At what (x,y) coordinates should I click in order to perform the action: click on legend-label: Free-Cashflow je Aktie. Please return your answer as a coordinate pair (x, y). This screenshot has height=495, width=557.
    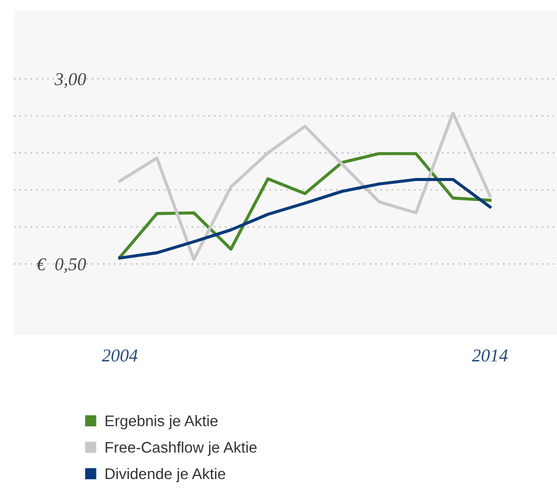
    Looking at the image, I should click on (181, 449).